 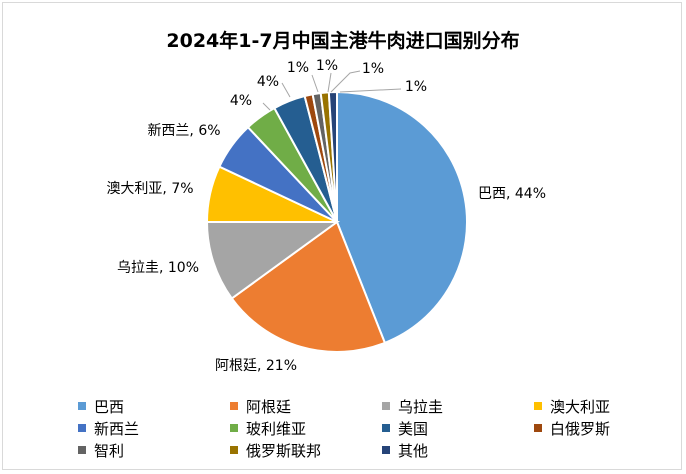 What do you see at coordinates (580, 406) in the screenshot?
I see `legend-label: 澳大利亚` at bounding box center [580, 406].